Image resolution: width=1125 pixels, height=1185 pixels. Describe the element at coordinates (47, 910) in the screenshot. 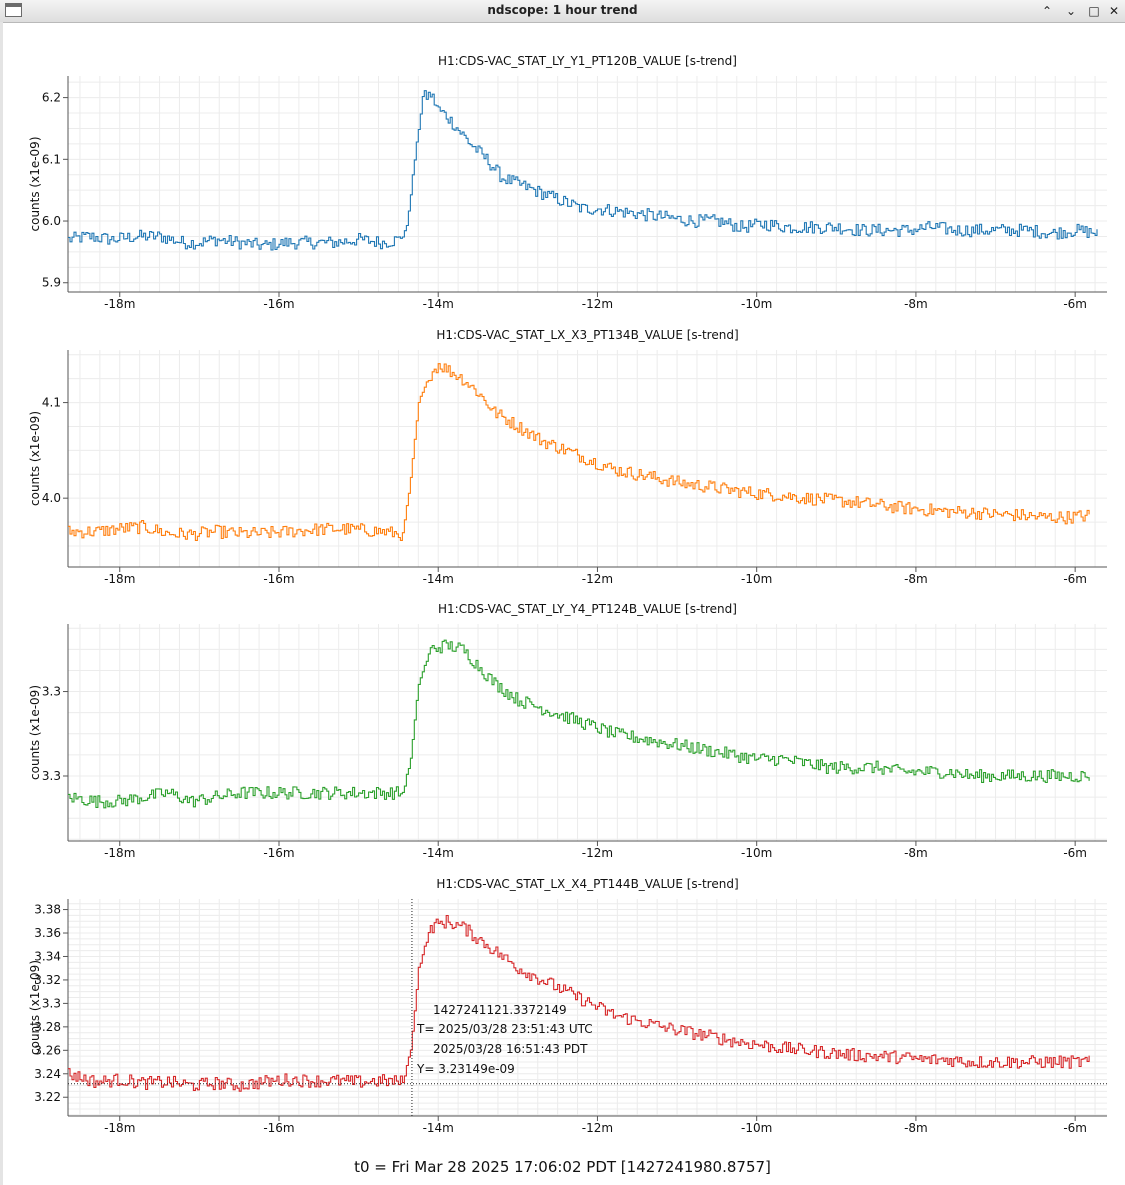

I see `y-tick-label: 3.38` at that location.